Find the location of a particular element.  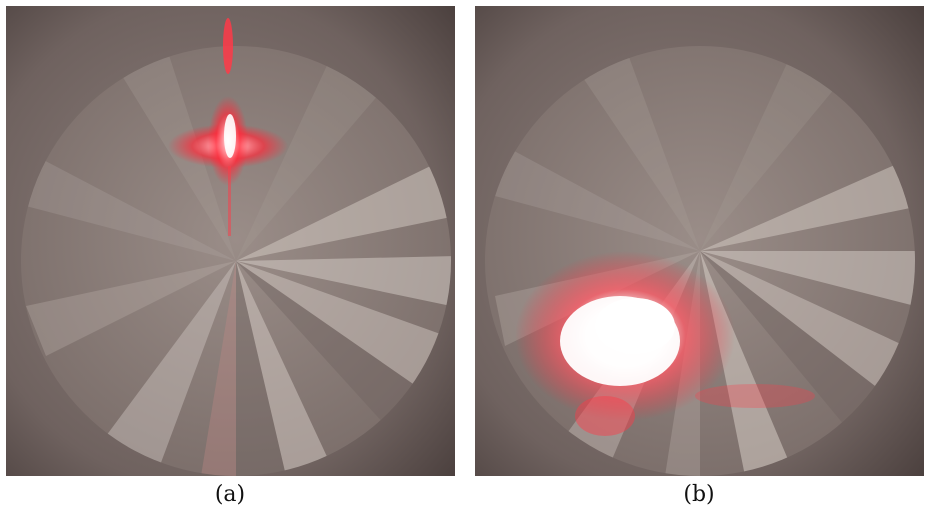

laser-spot-a is located at coordinates (228, 127).